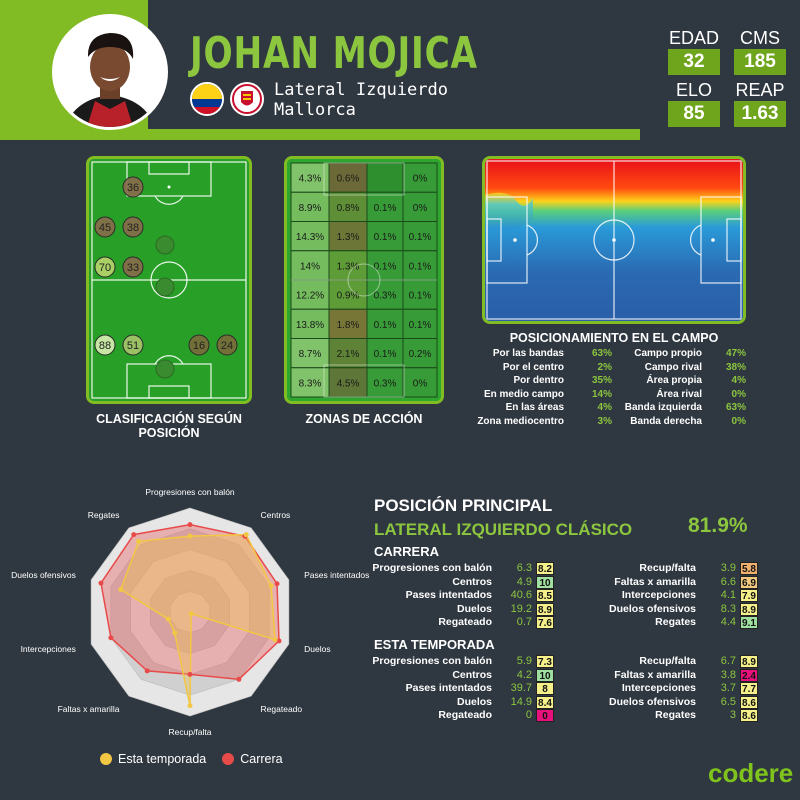 The width and height of the screenshot is (800, 800). Describe the element at coordinates (89, 709) in the screenshot. I see `radar-axis-label: Faltas x amarilla` at that location.